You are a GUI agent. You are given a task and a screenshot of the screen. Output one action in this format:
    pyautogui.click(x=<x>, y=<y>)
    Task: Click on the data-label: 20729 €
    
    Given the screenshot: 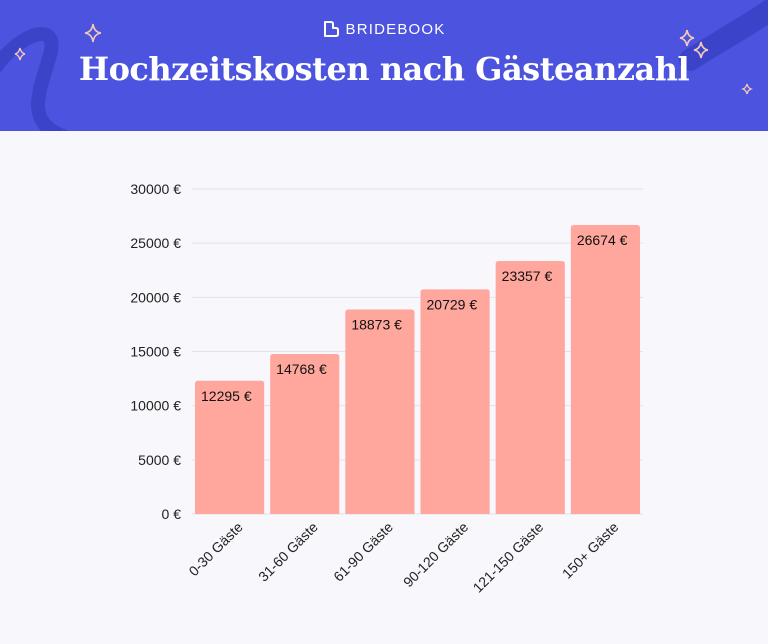 What is the action you would take?
    pyautogui.click(x=452, y=304)
    